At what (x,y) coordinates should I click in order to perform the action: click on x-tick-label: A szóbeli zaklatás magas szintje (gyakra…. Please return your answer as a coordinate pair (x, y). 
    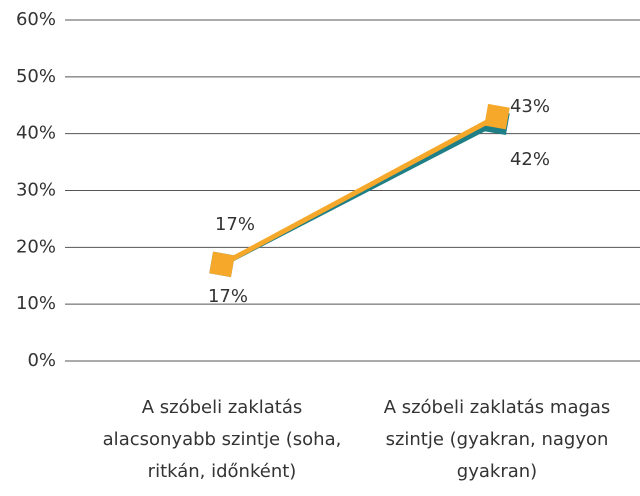
    Looking at the image, I should click on (497, 439).